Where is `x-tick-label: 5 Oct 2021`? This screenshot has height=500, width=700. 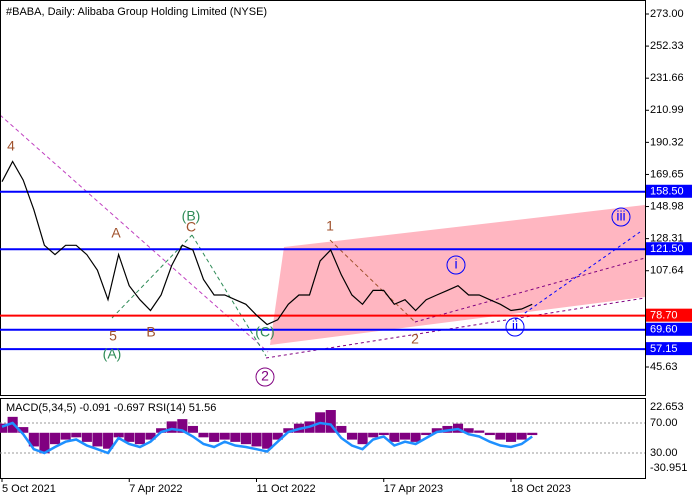 x-tick-label: 5 Oct 2021 is located at coordinates (29, 489).